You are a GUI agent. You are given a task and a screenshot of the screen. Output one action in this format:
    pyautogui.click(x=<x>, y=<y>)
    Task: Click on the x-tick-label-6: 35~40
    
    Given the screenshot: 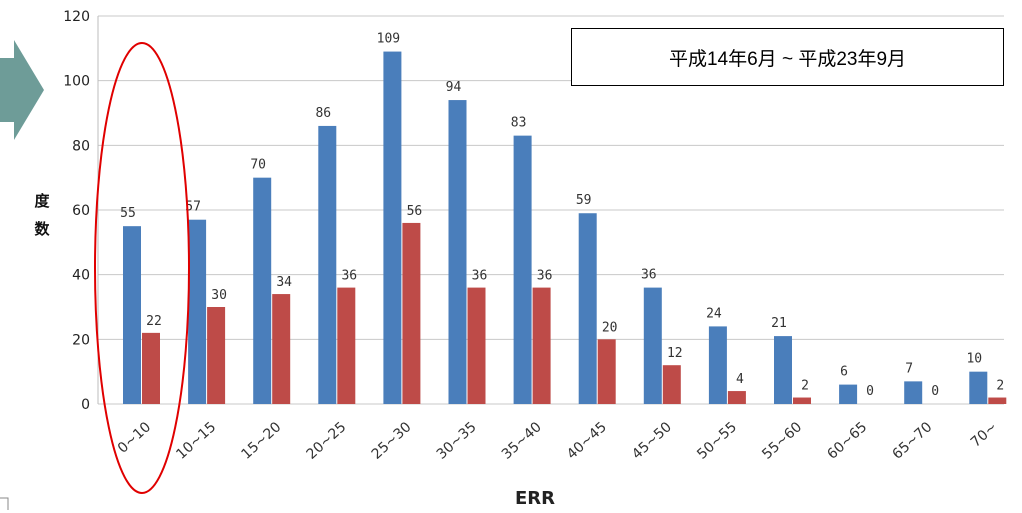 What is the action you would take?
    pyautogui.click(x=522, y=441)
    